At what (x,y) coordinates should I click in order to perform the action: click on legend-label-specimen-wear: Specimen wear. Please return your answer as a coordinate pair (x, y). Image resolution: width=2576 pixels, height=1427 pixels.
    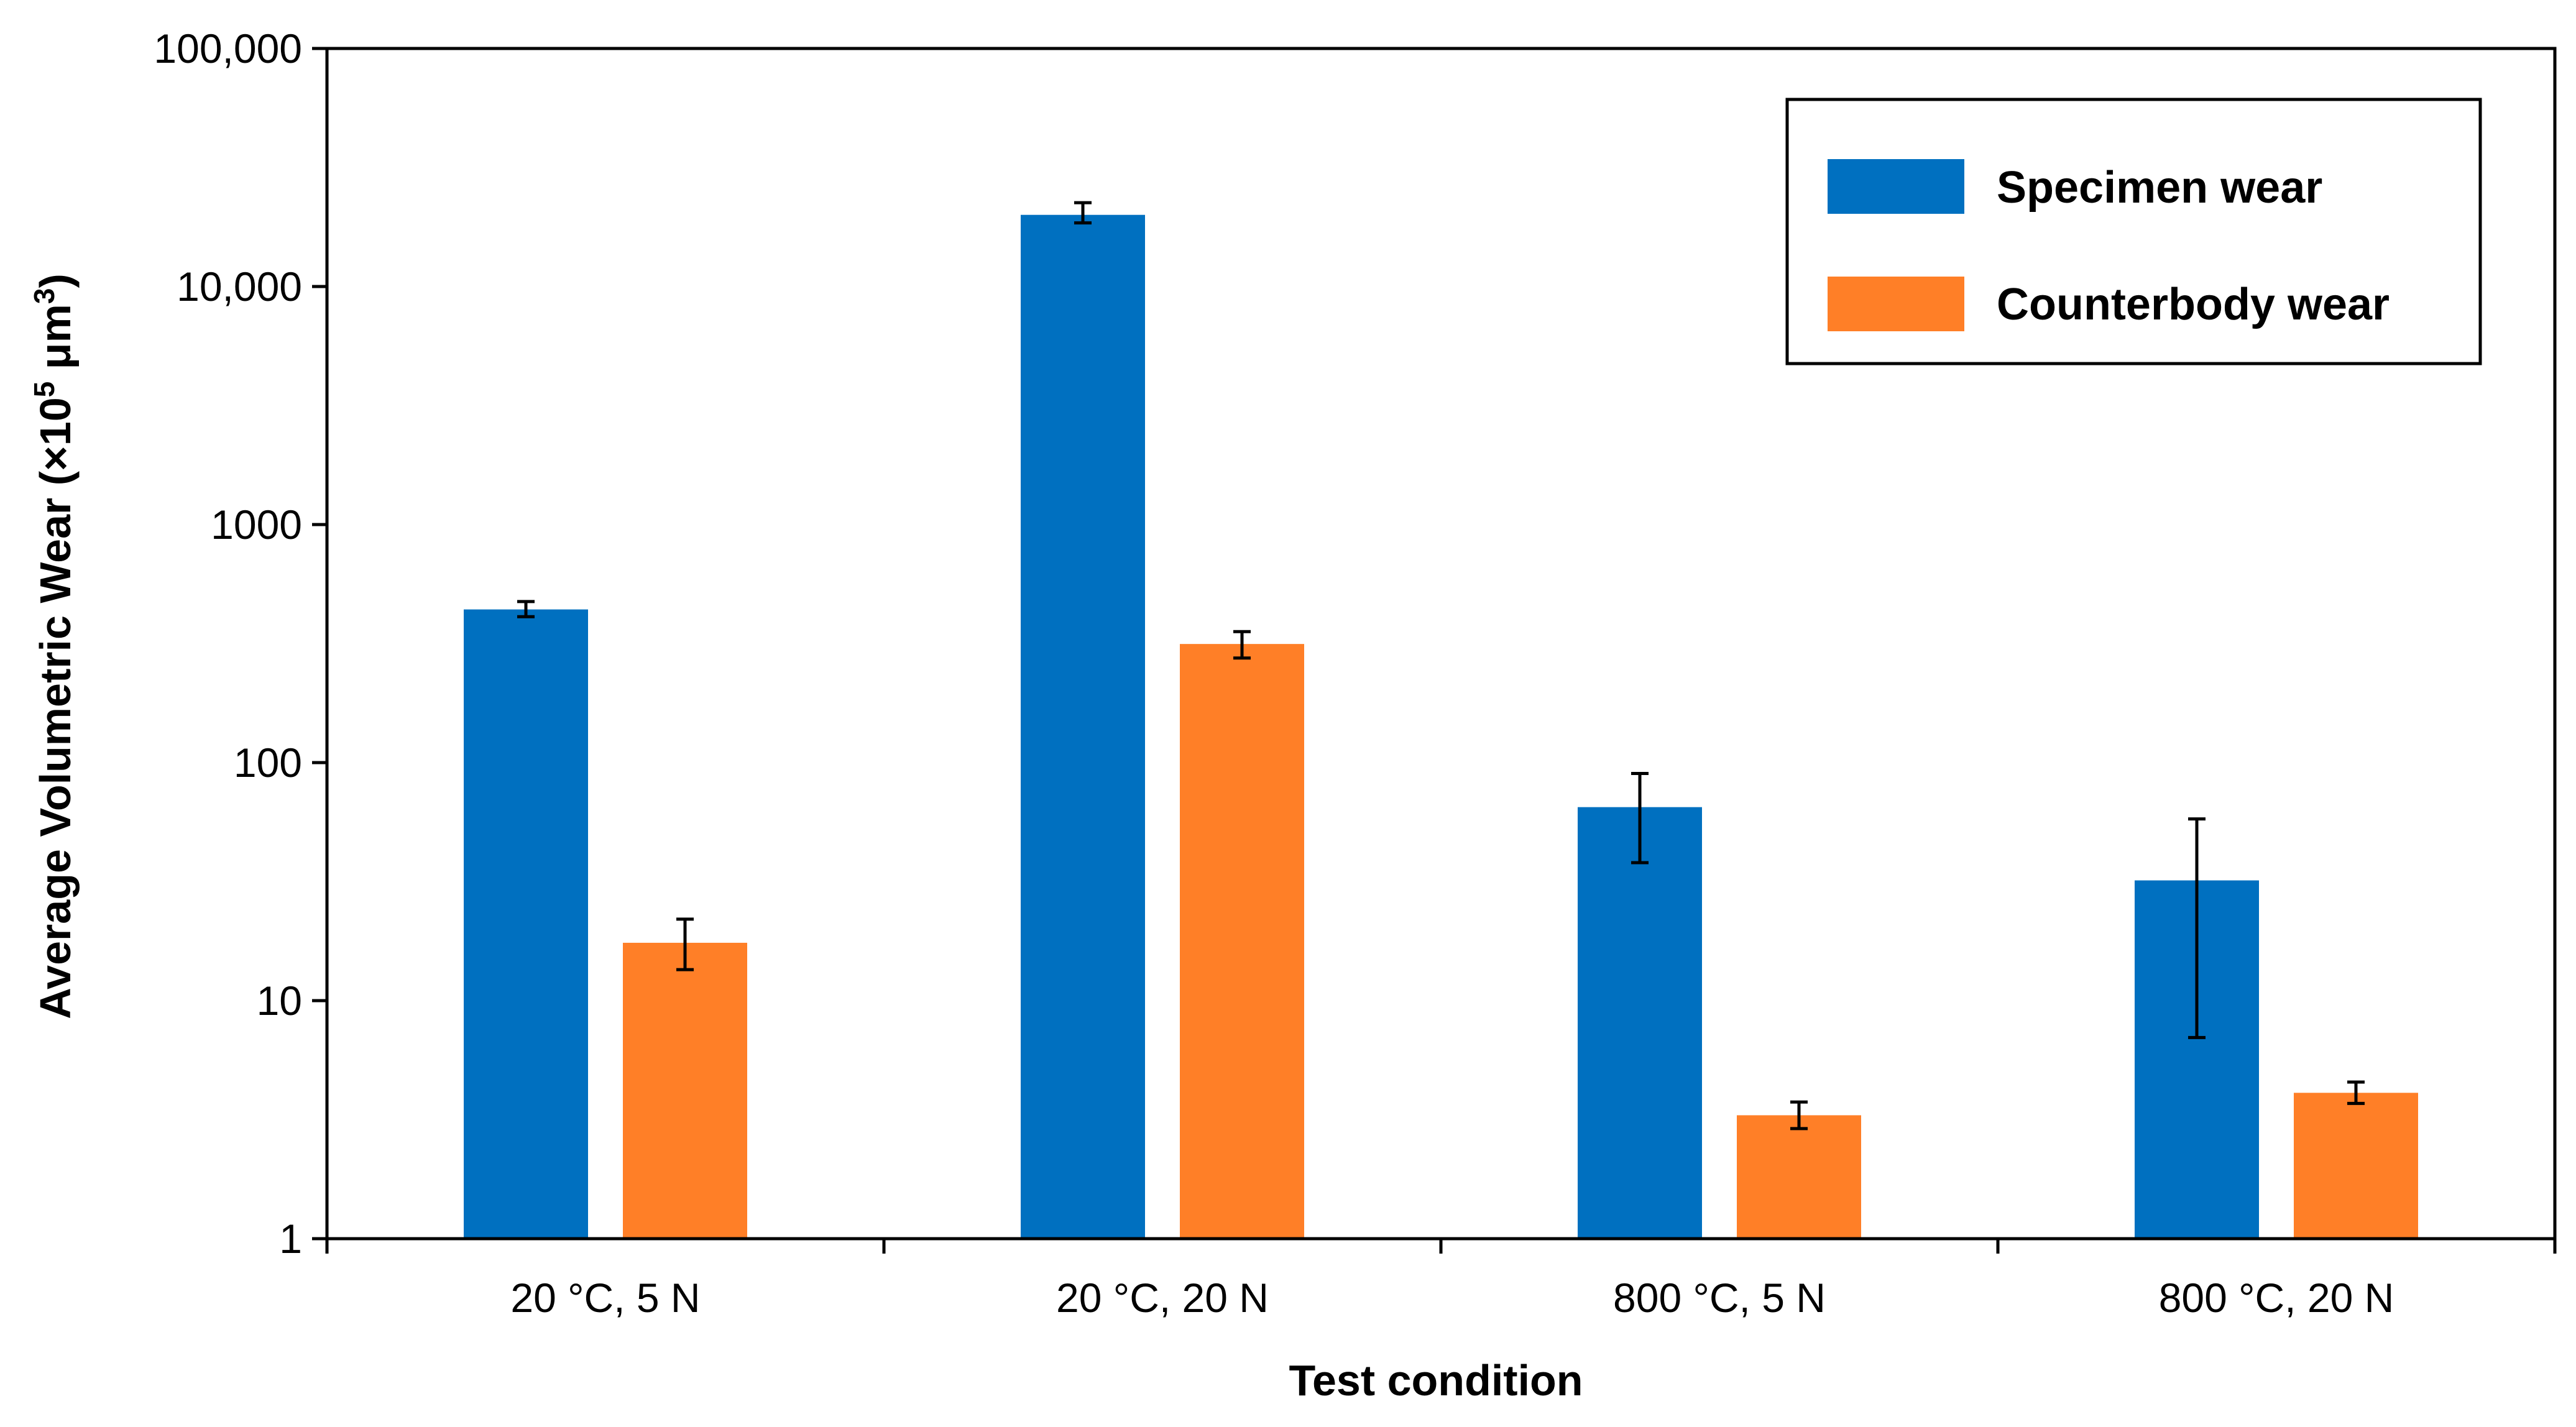
    Looking at the image, I should click on (2159, 188).